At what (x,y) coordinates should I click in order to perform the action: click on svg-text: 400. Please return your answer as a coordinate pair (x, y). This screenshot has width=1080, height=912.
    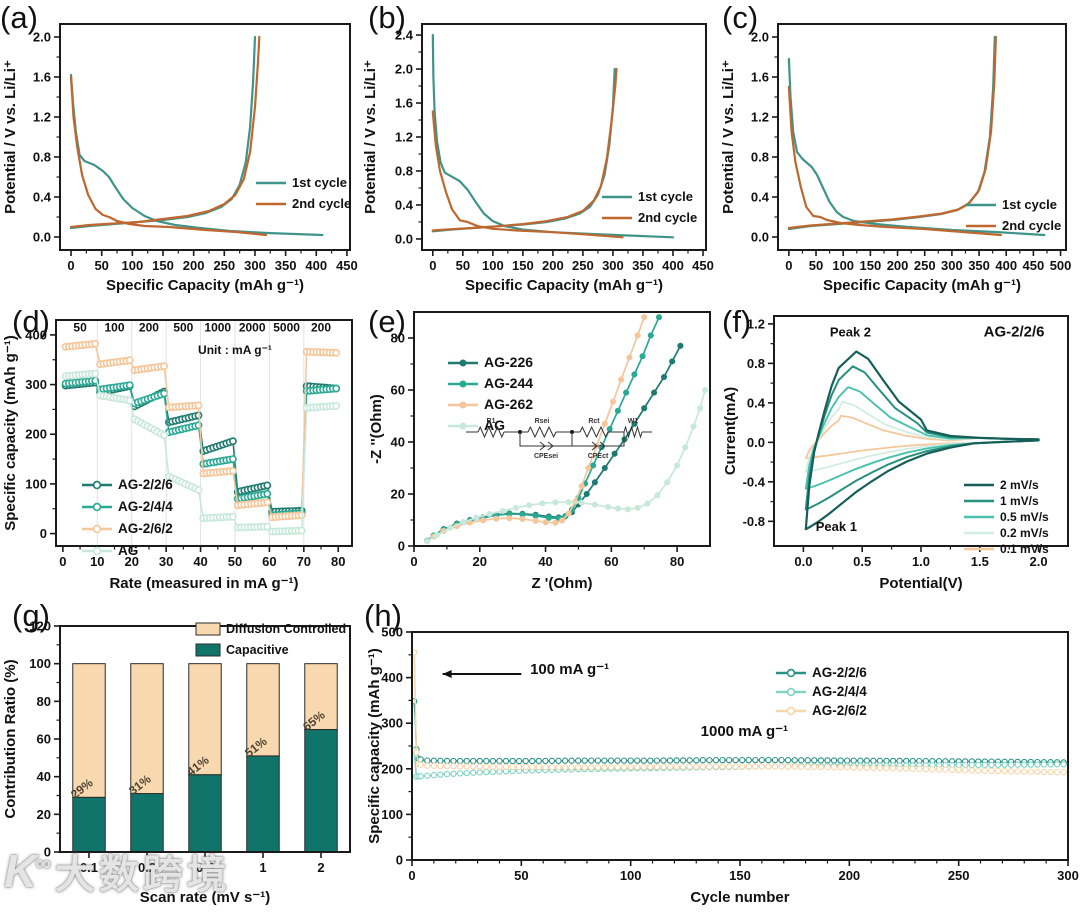
    Looking at the image, I should click on (673, 265).